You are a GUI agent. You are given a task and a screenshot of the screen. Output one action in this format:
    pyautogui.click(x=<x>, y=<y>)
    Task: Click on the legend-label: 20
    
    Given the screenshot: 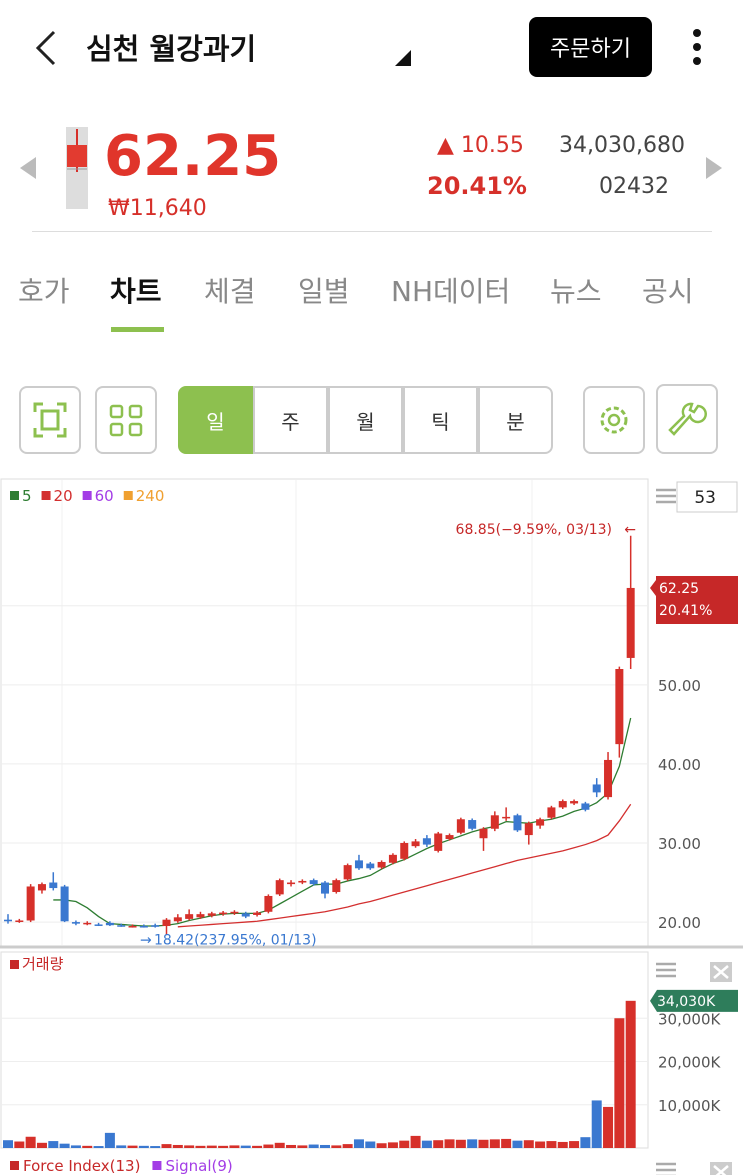 What is the action you would take?
    pyautogui.click(x=63, y=496)
    